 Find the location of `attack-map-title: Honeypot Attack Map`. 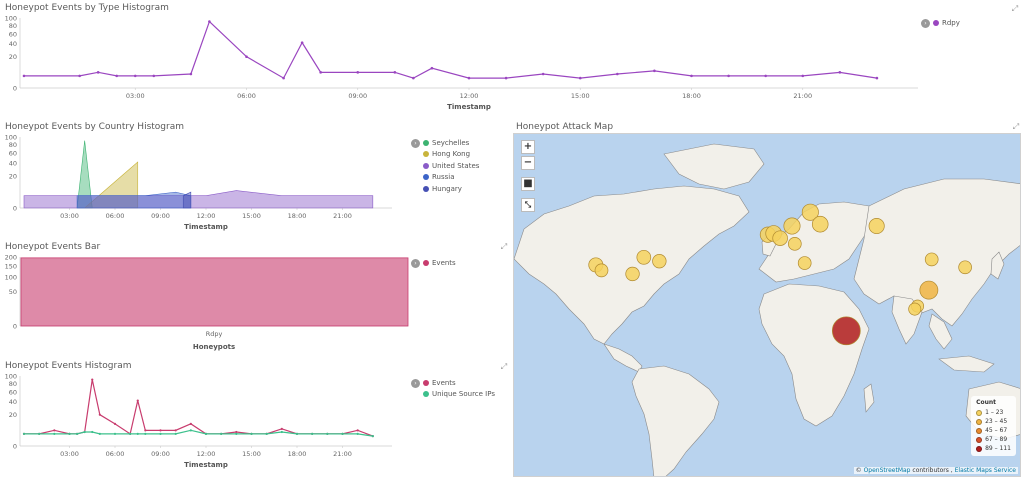

attack-map-title: Honeypot Attack Map is located at coordinates (565, 127).